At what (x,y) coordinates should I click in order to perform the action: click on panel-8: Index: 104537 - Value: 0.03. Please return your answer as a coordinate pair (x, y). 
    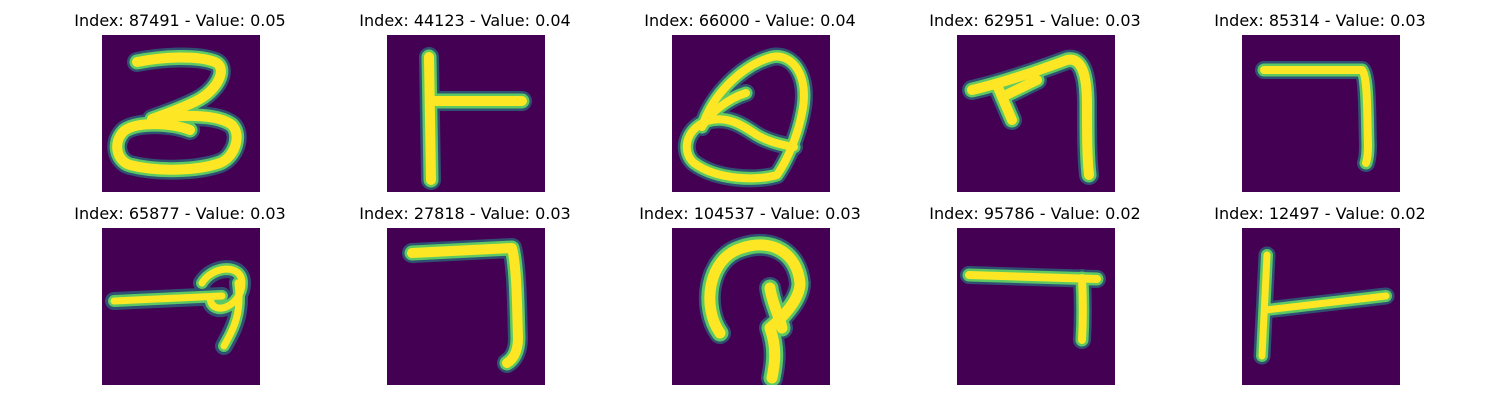
    Looking at the image, I should click on (750, 289).